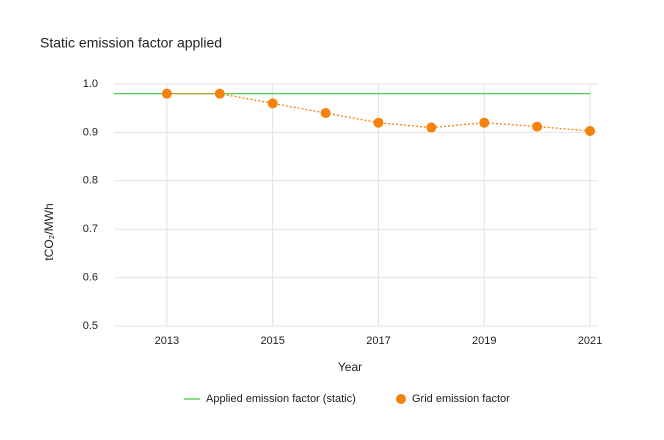 This screenshot has width=664, height=440. What do you see at coordinates (90, 84) in the screenshot?
I see `y-tick-label: 1.0` at bounding box center [90, 84].